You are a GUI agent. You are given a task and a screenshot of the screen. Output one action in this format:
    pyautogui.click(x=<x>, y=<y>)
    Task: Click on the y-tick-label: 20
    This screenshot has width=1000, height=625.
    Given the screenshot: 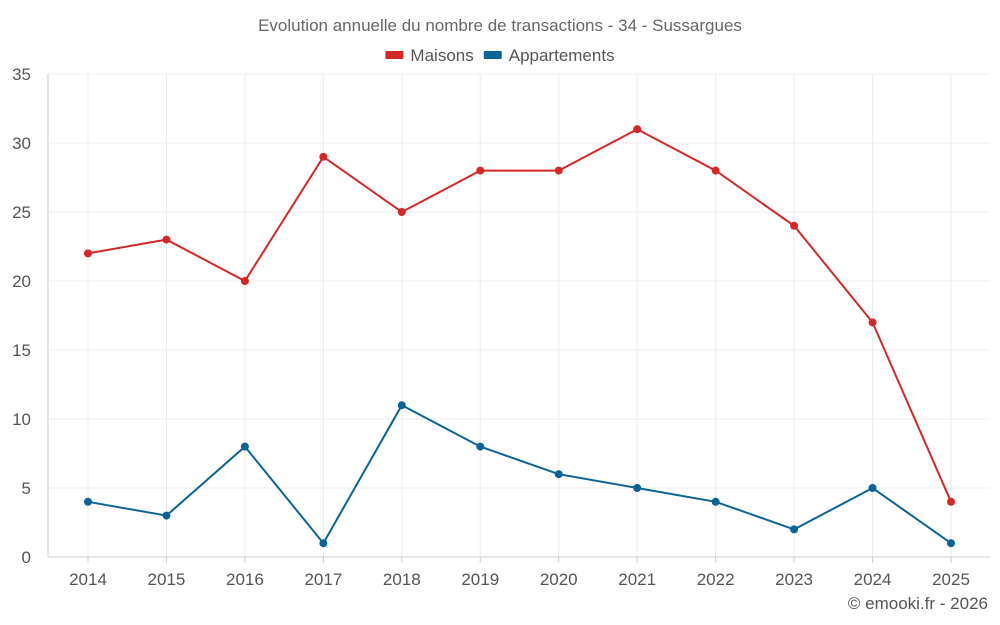 What is the action you would take?
    pyautogui.click(x=21, y=281)
    